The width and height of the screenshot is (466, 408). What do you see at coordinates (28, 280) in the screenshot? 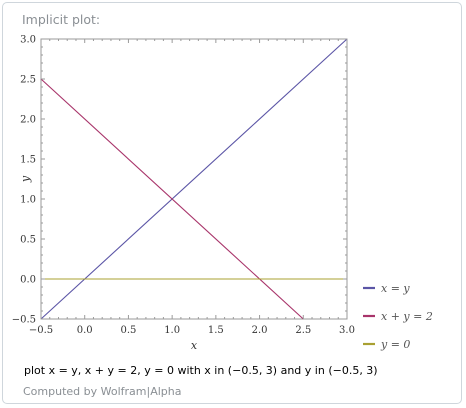
I see `y-tick-label: 0.0` at bounding box center [28, 280].